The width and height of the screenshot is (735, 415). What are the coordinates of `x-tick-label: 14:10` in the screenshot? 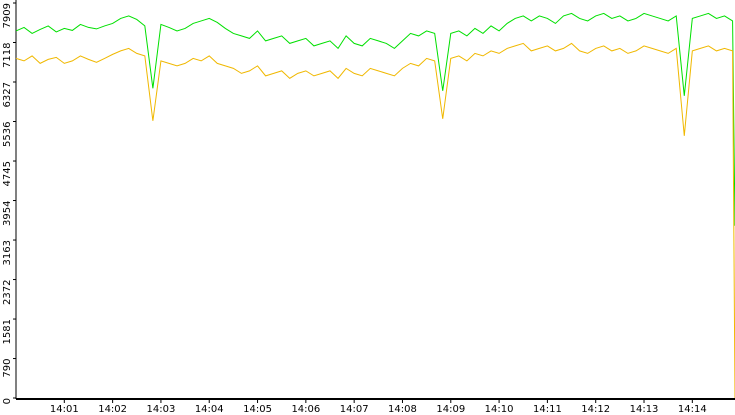 It's located at (499, 409).